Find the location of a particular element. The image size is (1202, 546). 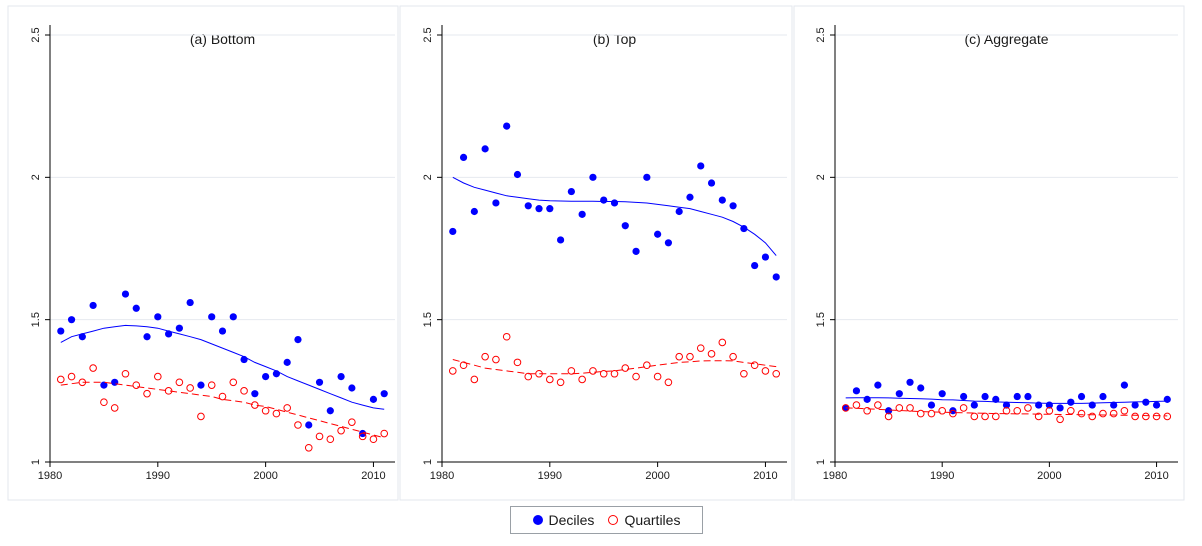

y-tick-label: 2 is located at coordinates (821, 177).